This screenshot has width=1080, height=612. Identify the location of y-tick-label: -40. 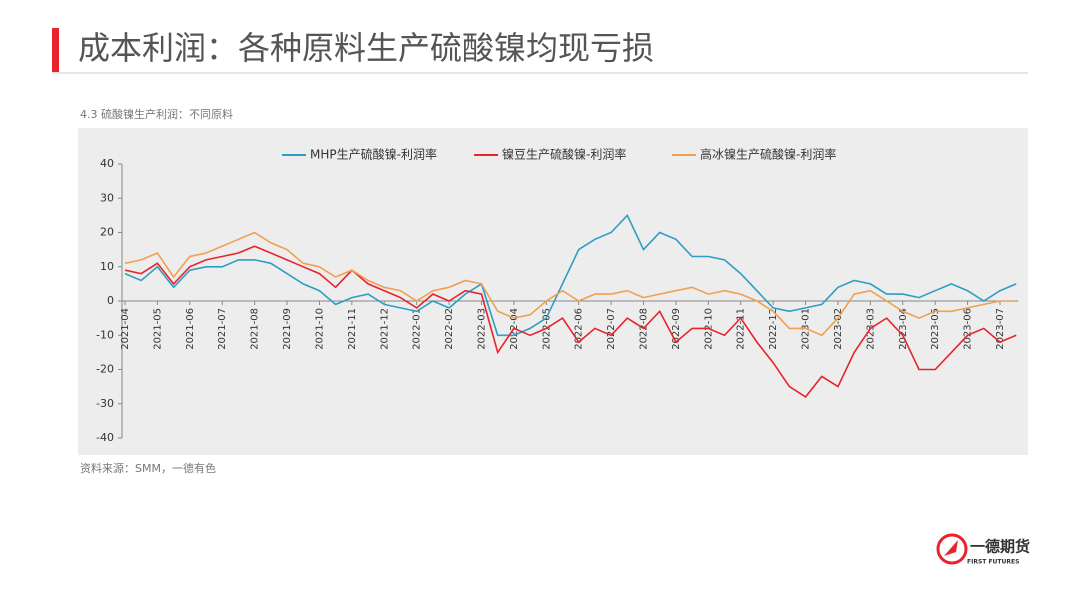
(105, 437).